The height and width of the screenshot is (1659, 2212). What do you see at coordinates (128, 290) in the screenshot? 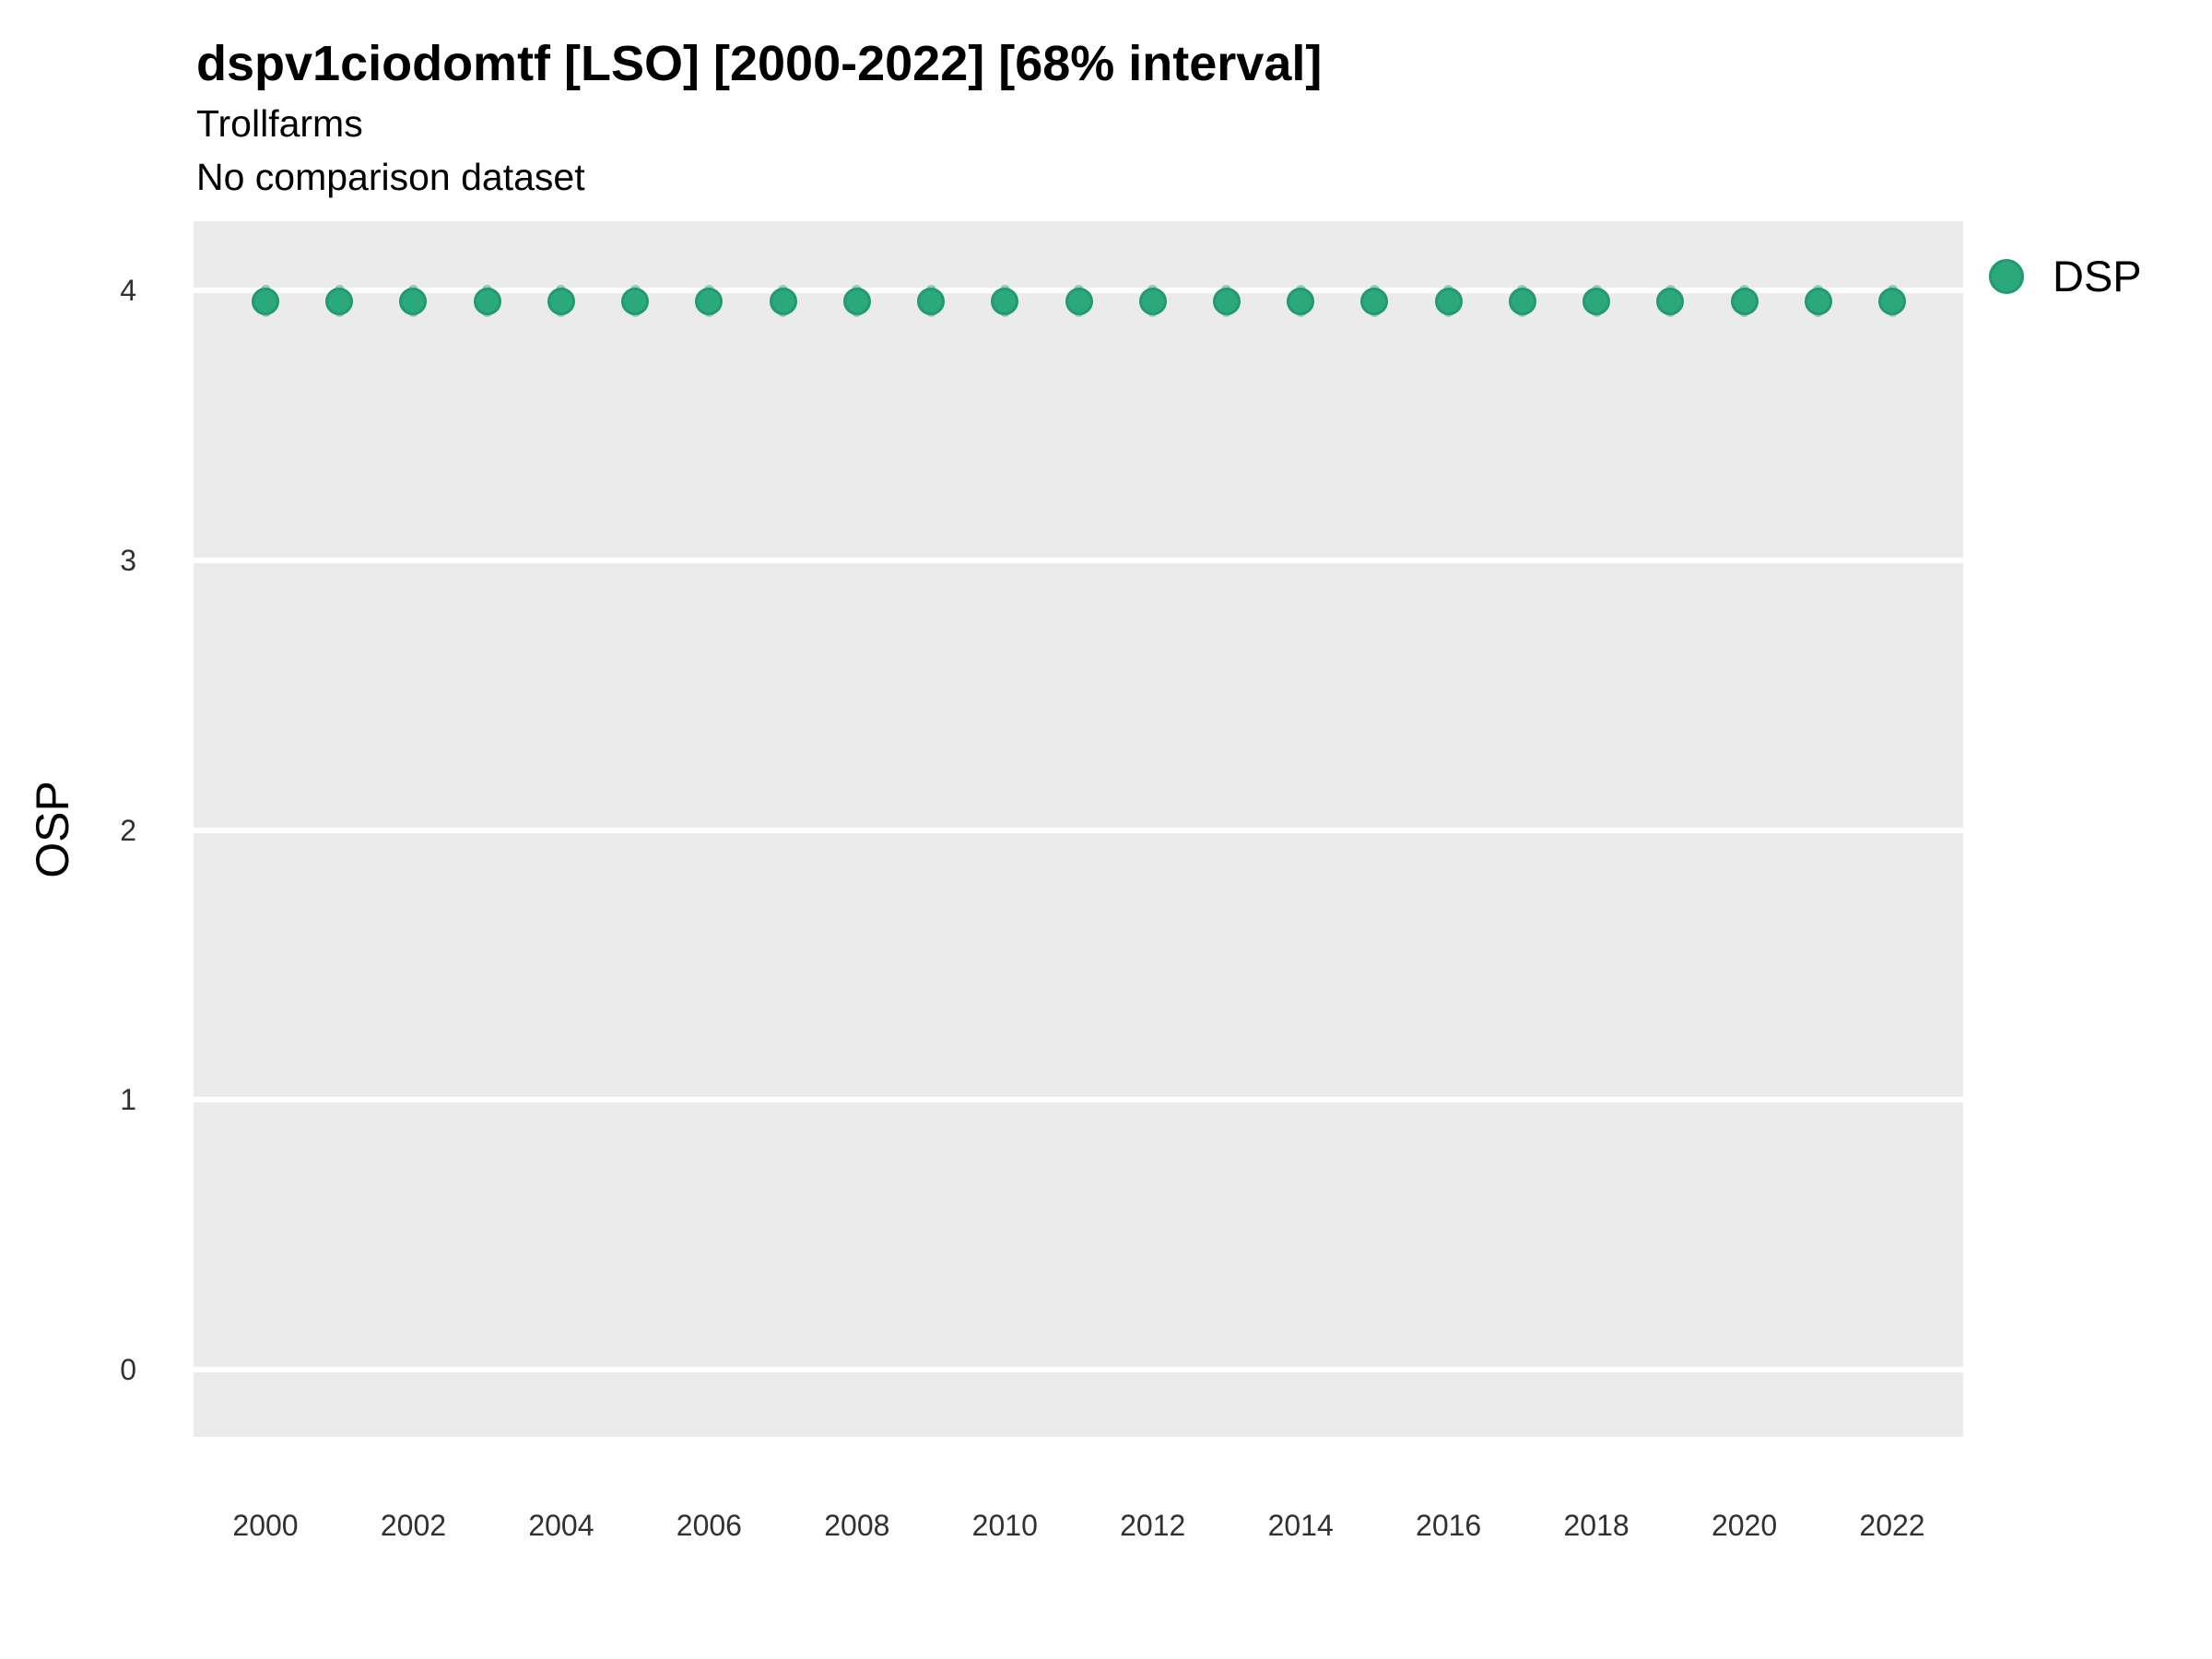
I see `y-tick-label: 4` at bounding box center [128, 290].